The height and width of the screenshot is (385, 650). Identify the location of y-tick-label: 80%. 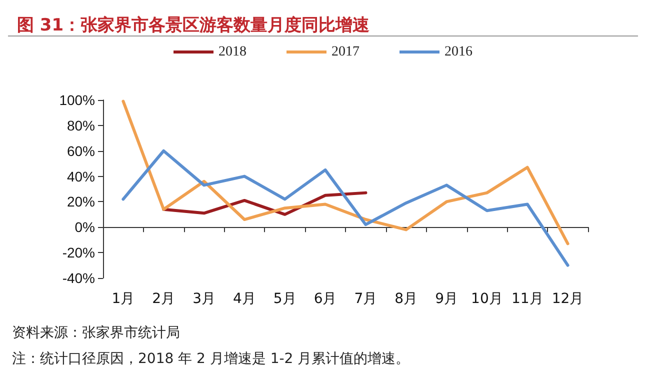
(80, 125).